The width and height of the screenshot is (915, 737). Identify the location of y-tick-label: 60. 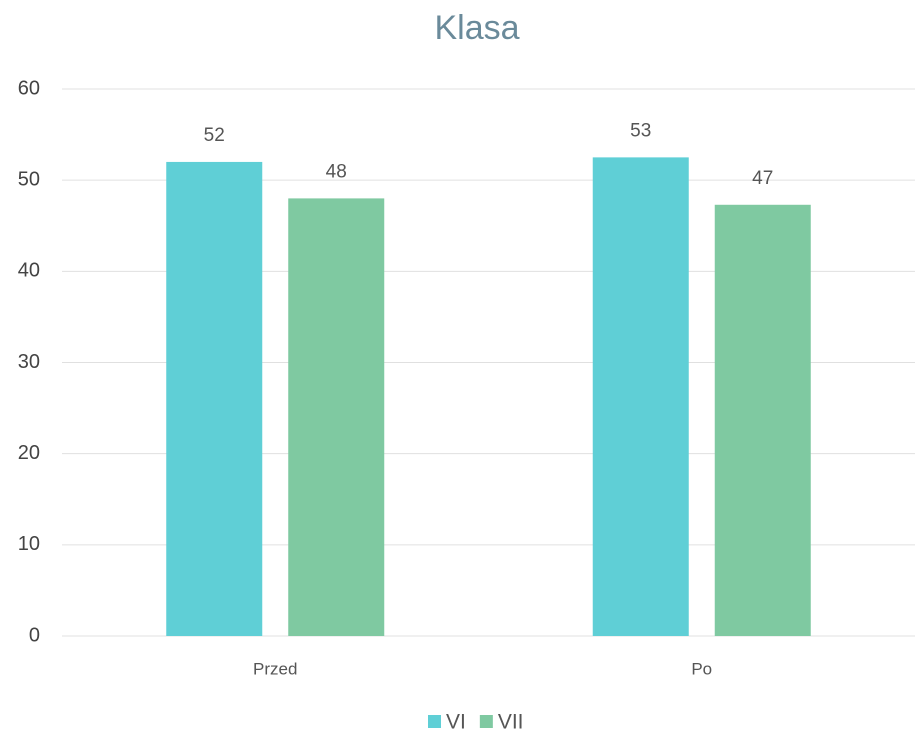
(29, 88).